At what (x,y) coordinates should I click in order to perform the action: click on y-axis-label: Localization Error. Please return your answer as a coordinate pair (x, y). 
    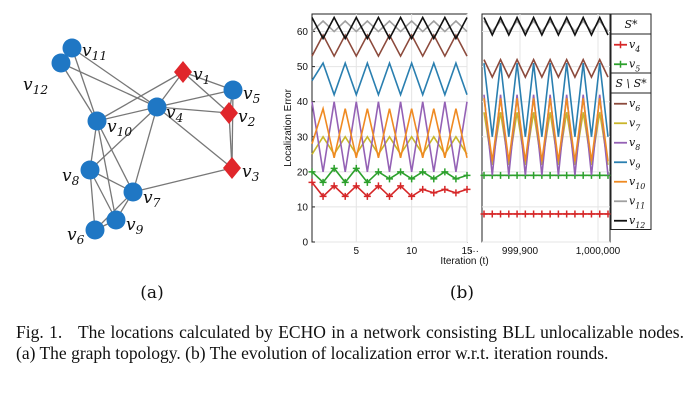
    Looking at the image, I should click on (288, 127).